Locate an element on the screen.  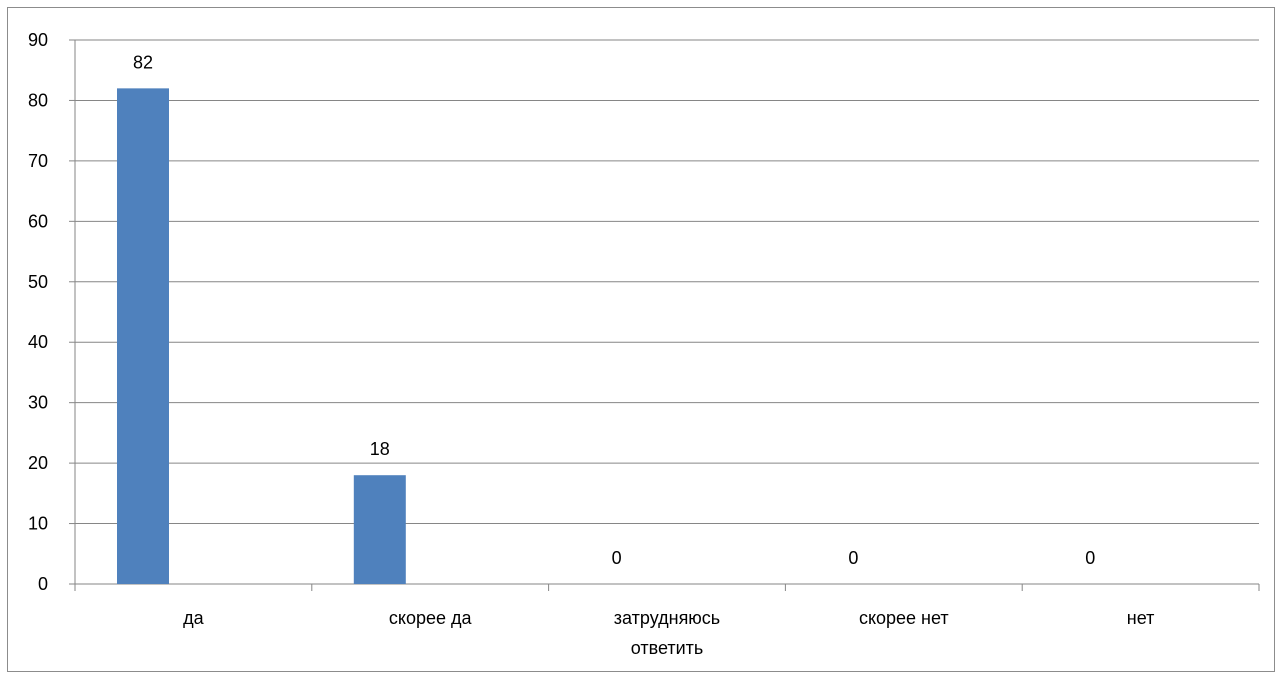
y-tick-labels: 0 10 20 30 40 50 60 70 80 90 is located at coordinates (38, 312).